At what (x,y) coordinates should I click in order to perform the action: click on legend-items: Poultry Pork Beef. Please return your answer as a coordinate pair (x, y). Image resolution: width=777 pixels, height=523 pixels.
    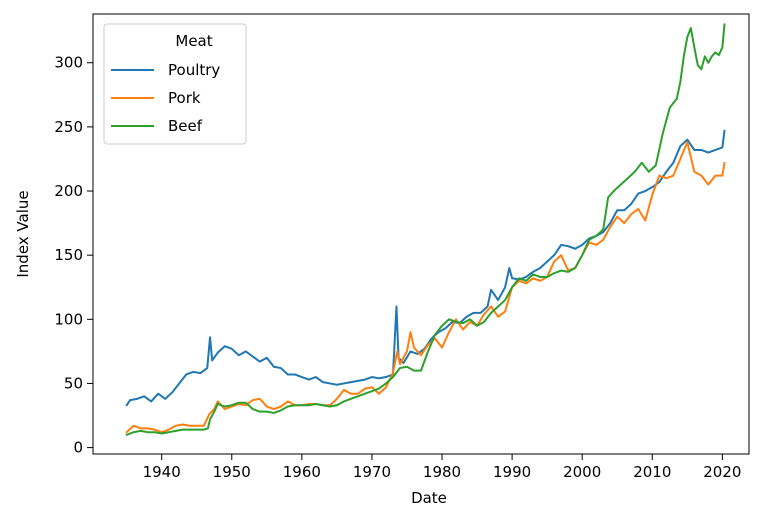
    Looking at the image, I should click on (165, 98).